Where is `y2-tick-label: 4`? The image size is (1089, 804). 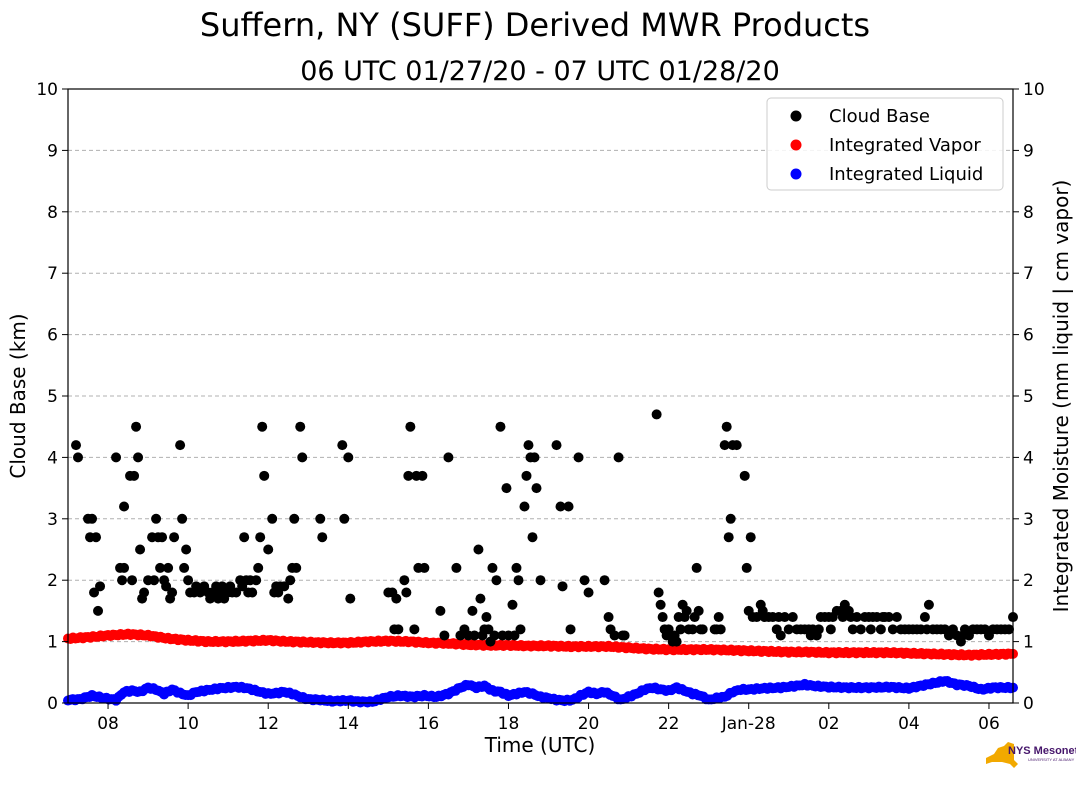
y2-tick-label: 4 is located at coordinates (1028, 458).